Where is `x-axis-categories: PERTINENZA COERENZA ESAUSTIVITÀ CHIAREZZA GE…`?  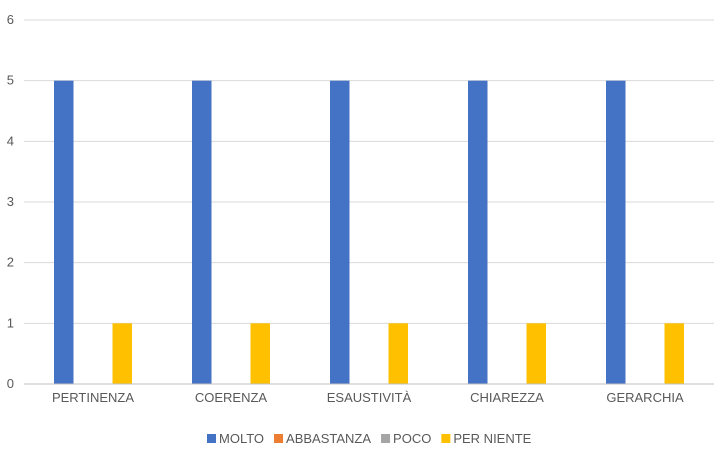 x-axis-categories: PERTINENZA COERENZA ESAUSTIVITÀ CHIAREZZA GE… is located at coordinates (368, 397).